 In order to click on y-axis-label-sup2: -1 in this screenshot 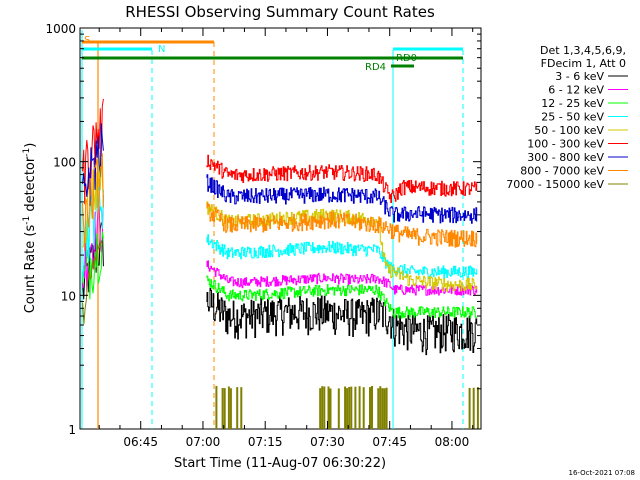, I will do `click(27, 152)`.